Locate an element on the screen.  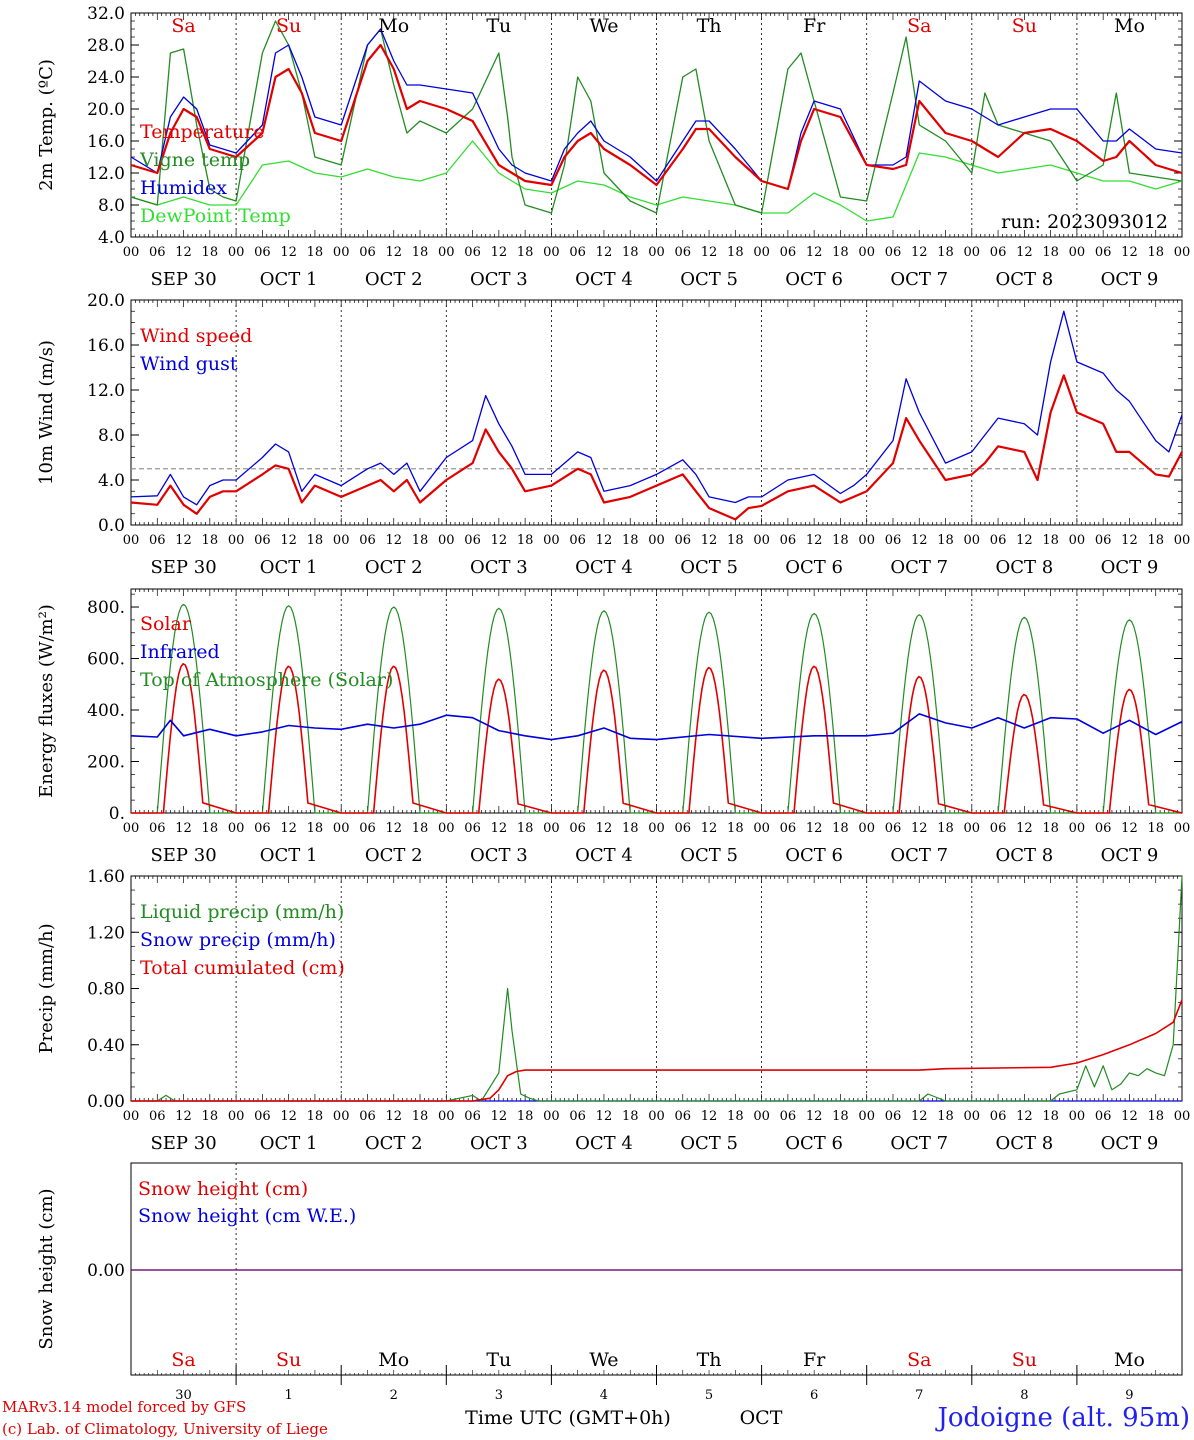
weekday-label: Mo is located at coordinates (1129, 1360).